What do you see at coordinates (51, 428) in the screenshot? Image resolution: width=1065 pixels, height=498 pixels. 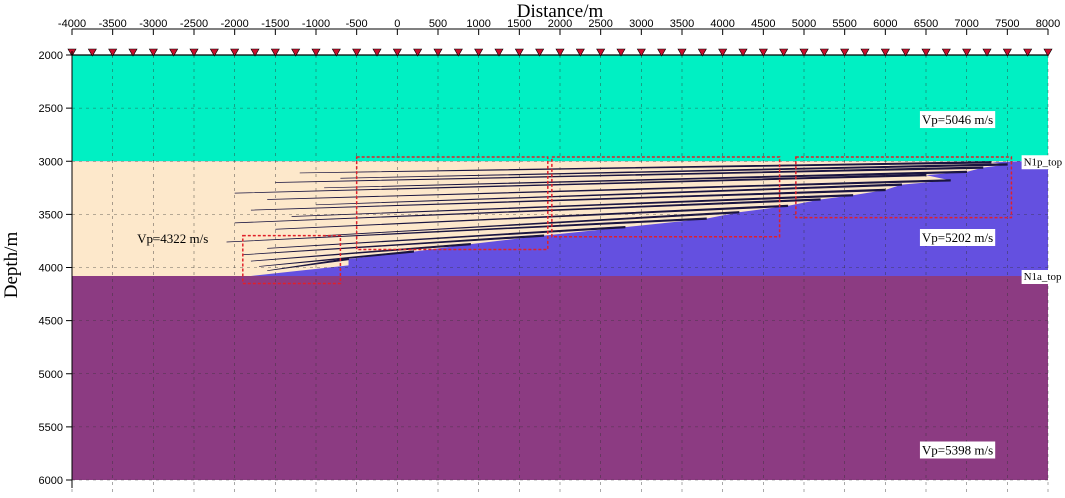 I see `y-tick-label: 5500` at bounding box center [51, 428].